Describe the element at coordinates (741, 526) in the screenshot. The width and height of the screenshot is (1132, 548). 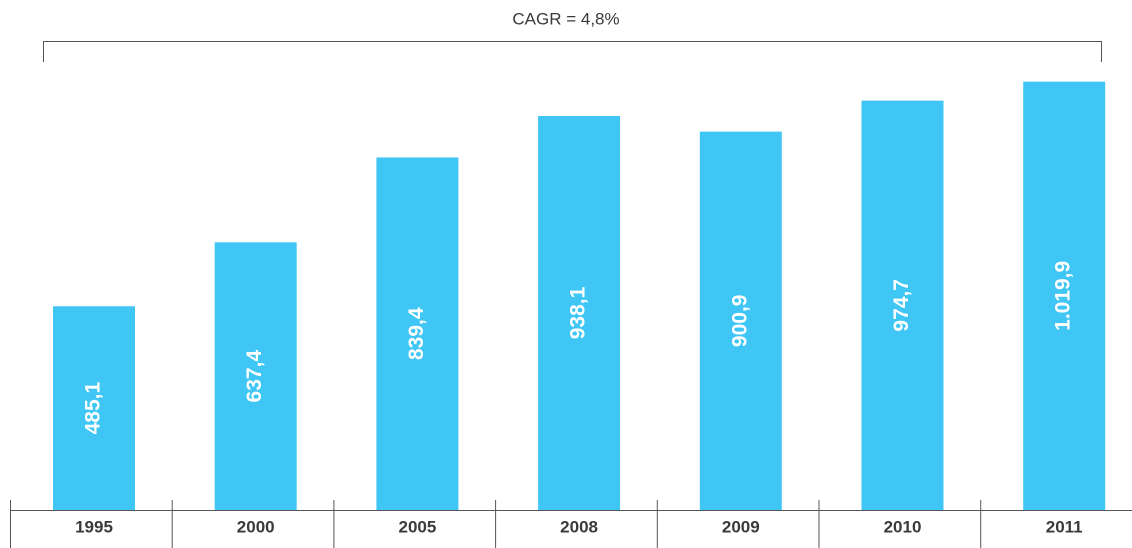
I see `x-tick-label: 2009` at that location.